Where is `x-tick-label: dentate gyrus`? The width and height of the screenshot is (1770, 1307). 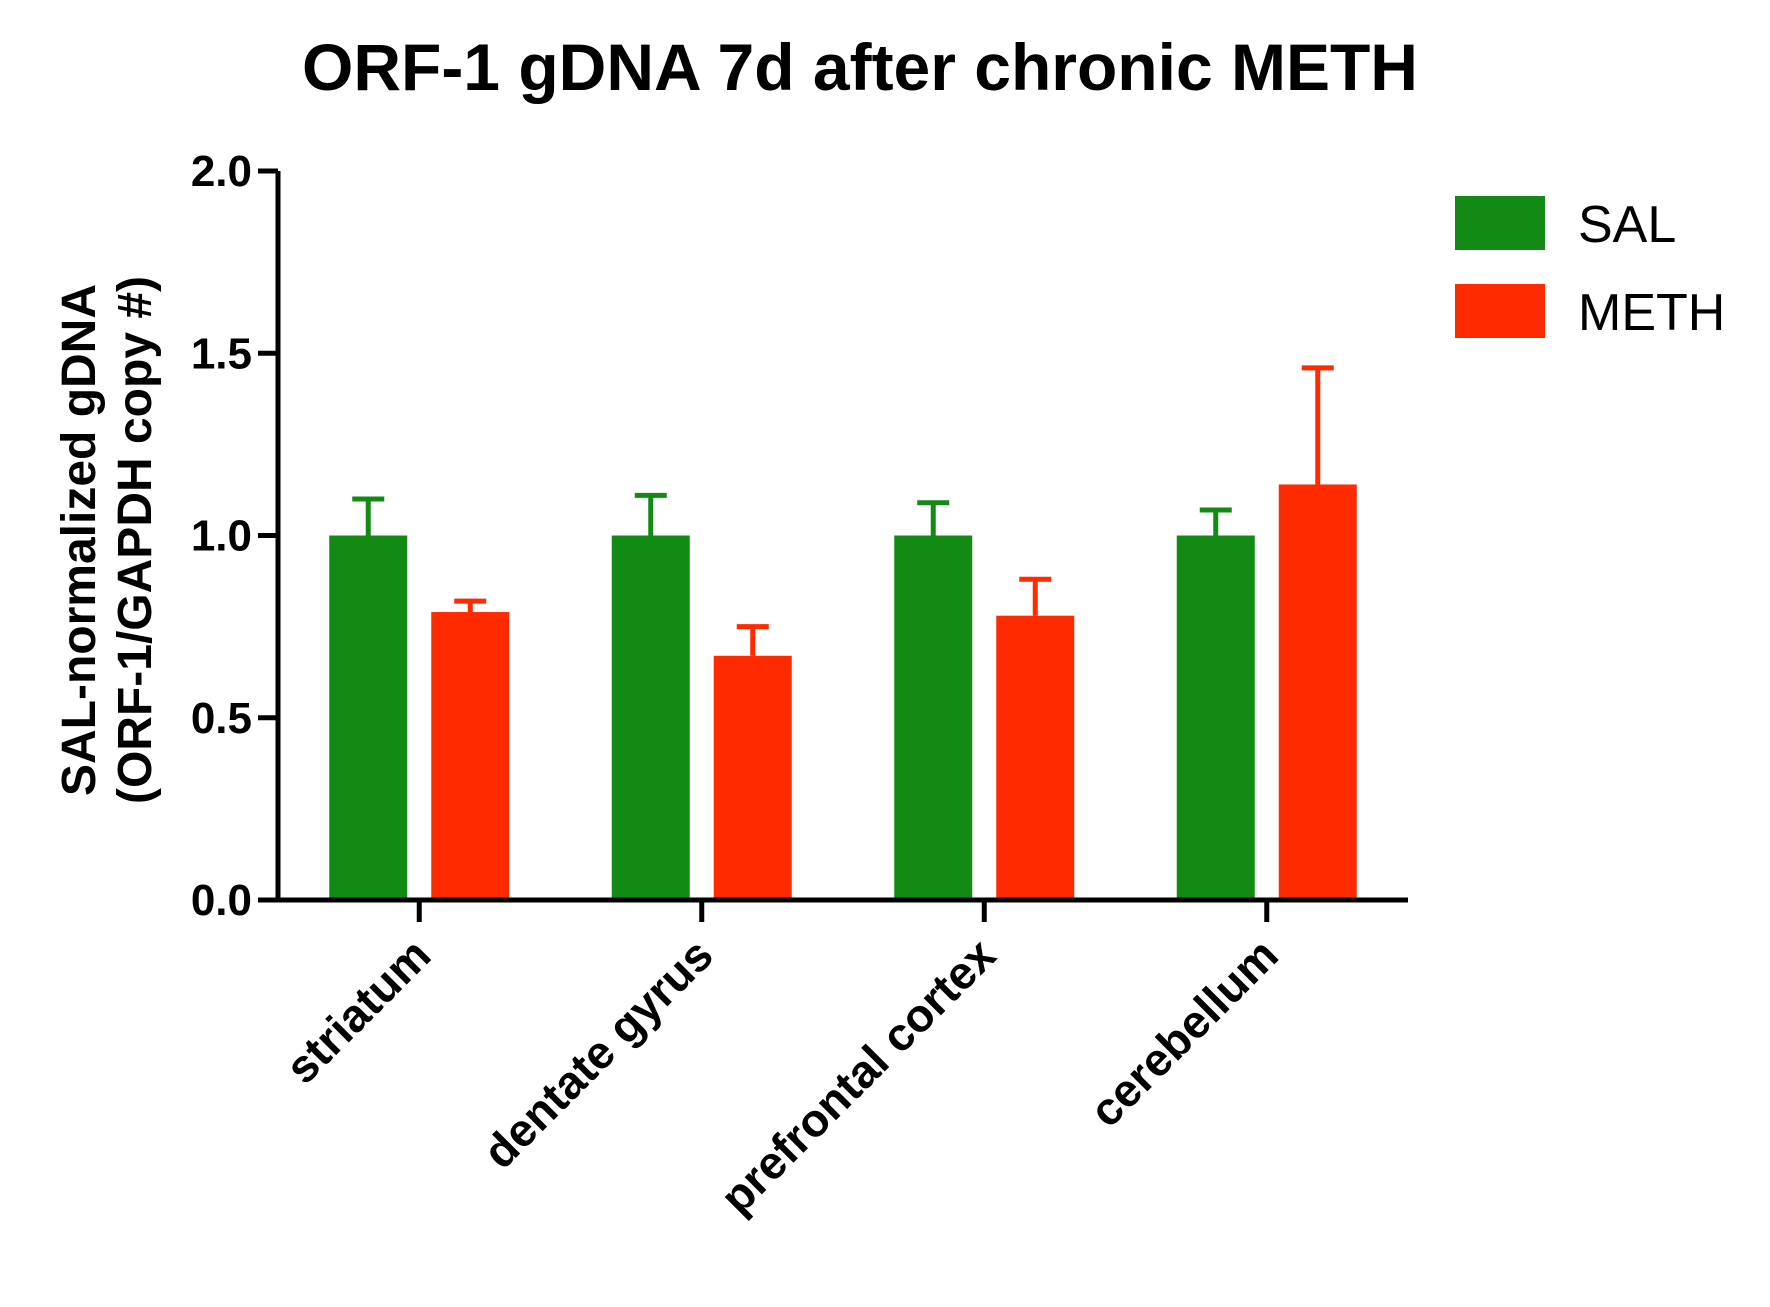
x-tick-label: dentate gyrus is located at coordinates (598, 1053).